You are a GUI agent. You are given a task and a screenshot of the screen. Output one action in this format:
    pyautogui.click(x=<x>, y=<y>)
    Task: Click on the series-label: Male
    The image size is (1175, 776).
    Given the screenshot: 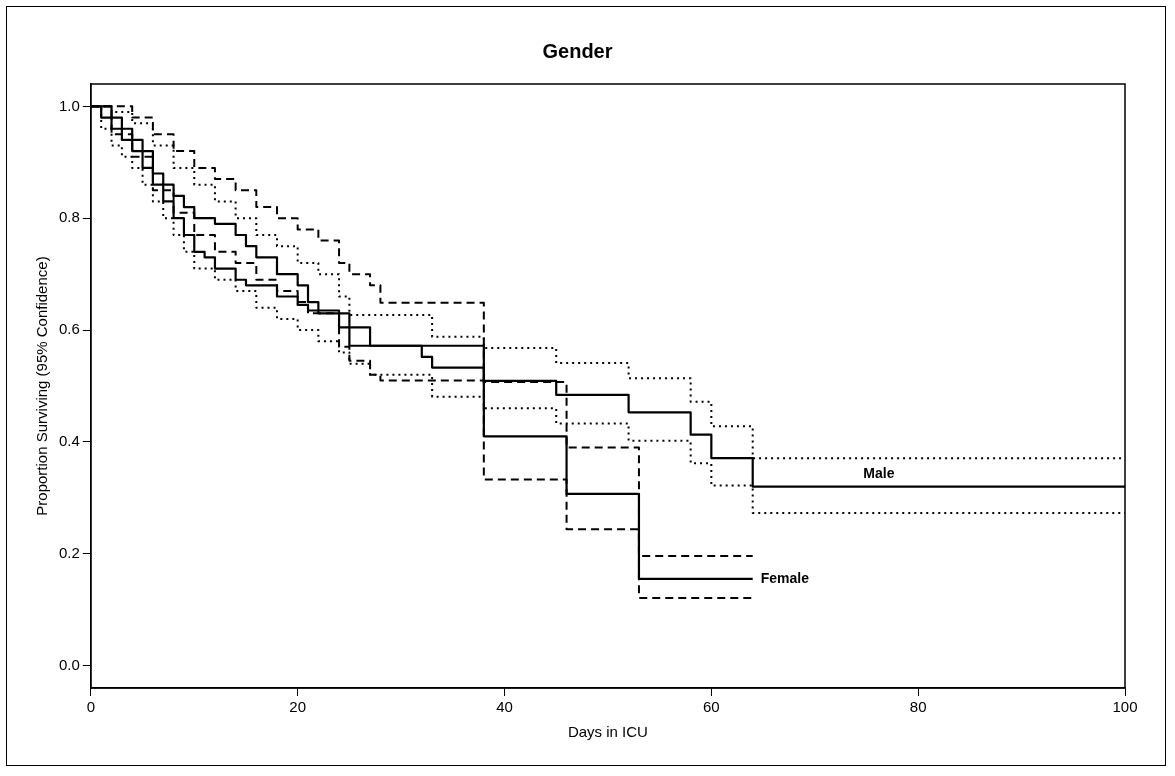 What is the action you would take?
    pyautogui.click(x=879, y=472)
    